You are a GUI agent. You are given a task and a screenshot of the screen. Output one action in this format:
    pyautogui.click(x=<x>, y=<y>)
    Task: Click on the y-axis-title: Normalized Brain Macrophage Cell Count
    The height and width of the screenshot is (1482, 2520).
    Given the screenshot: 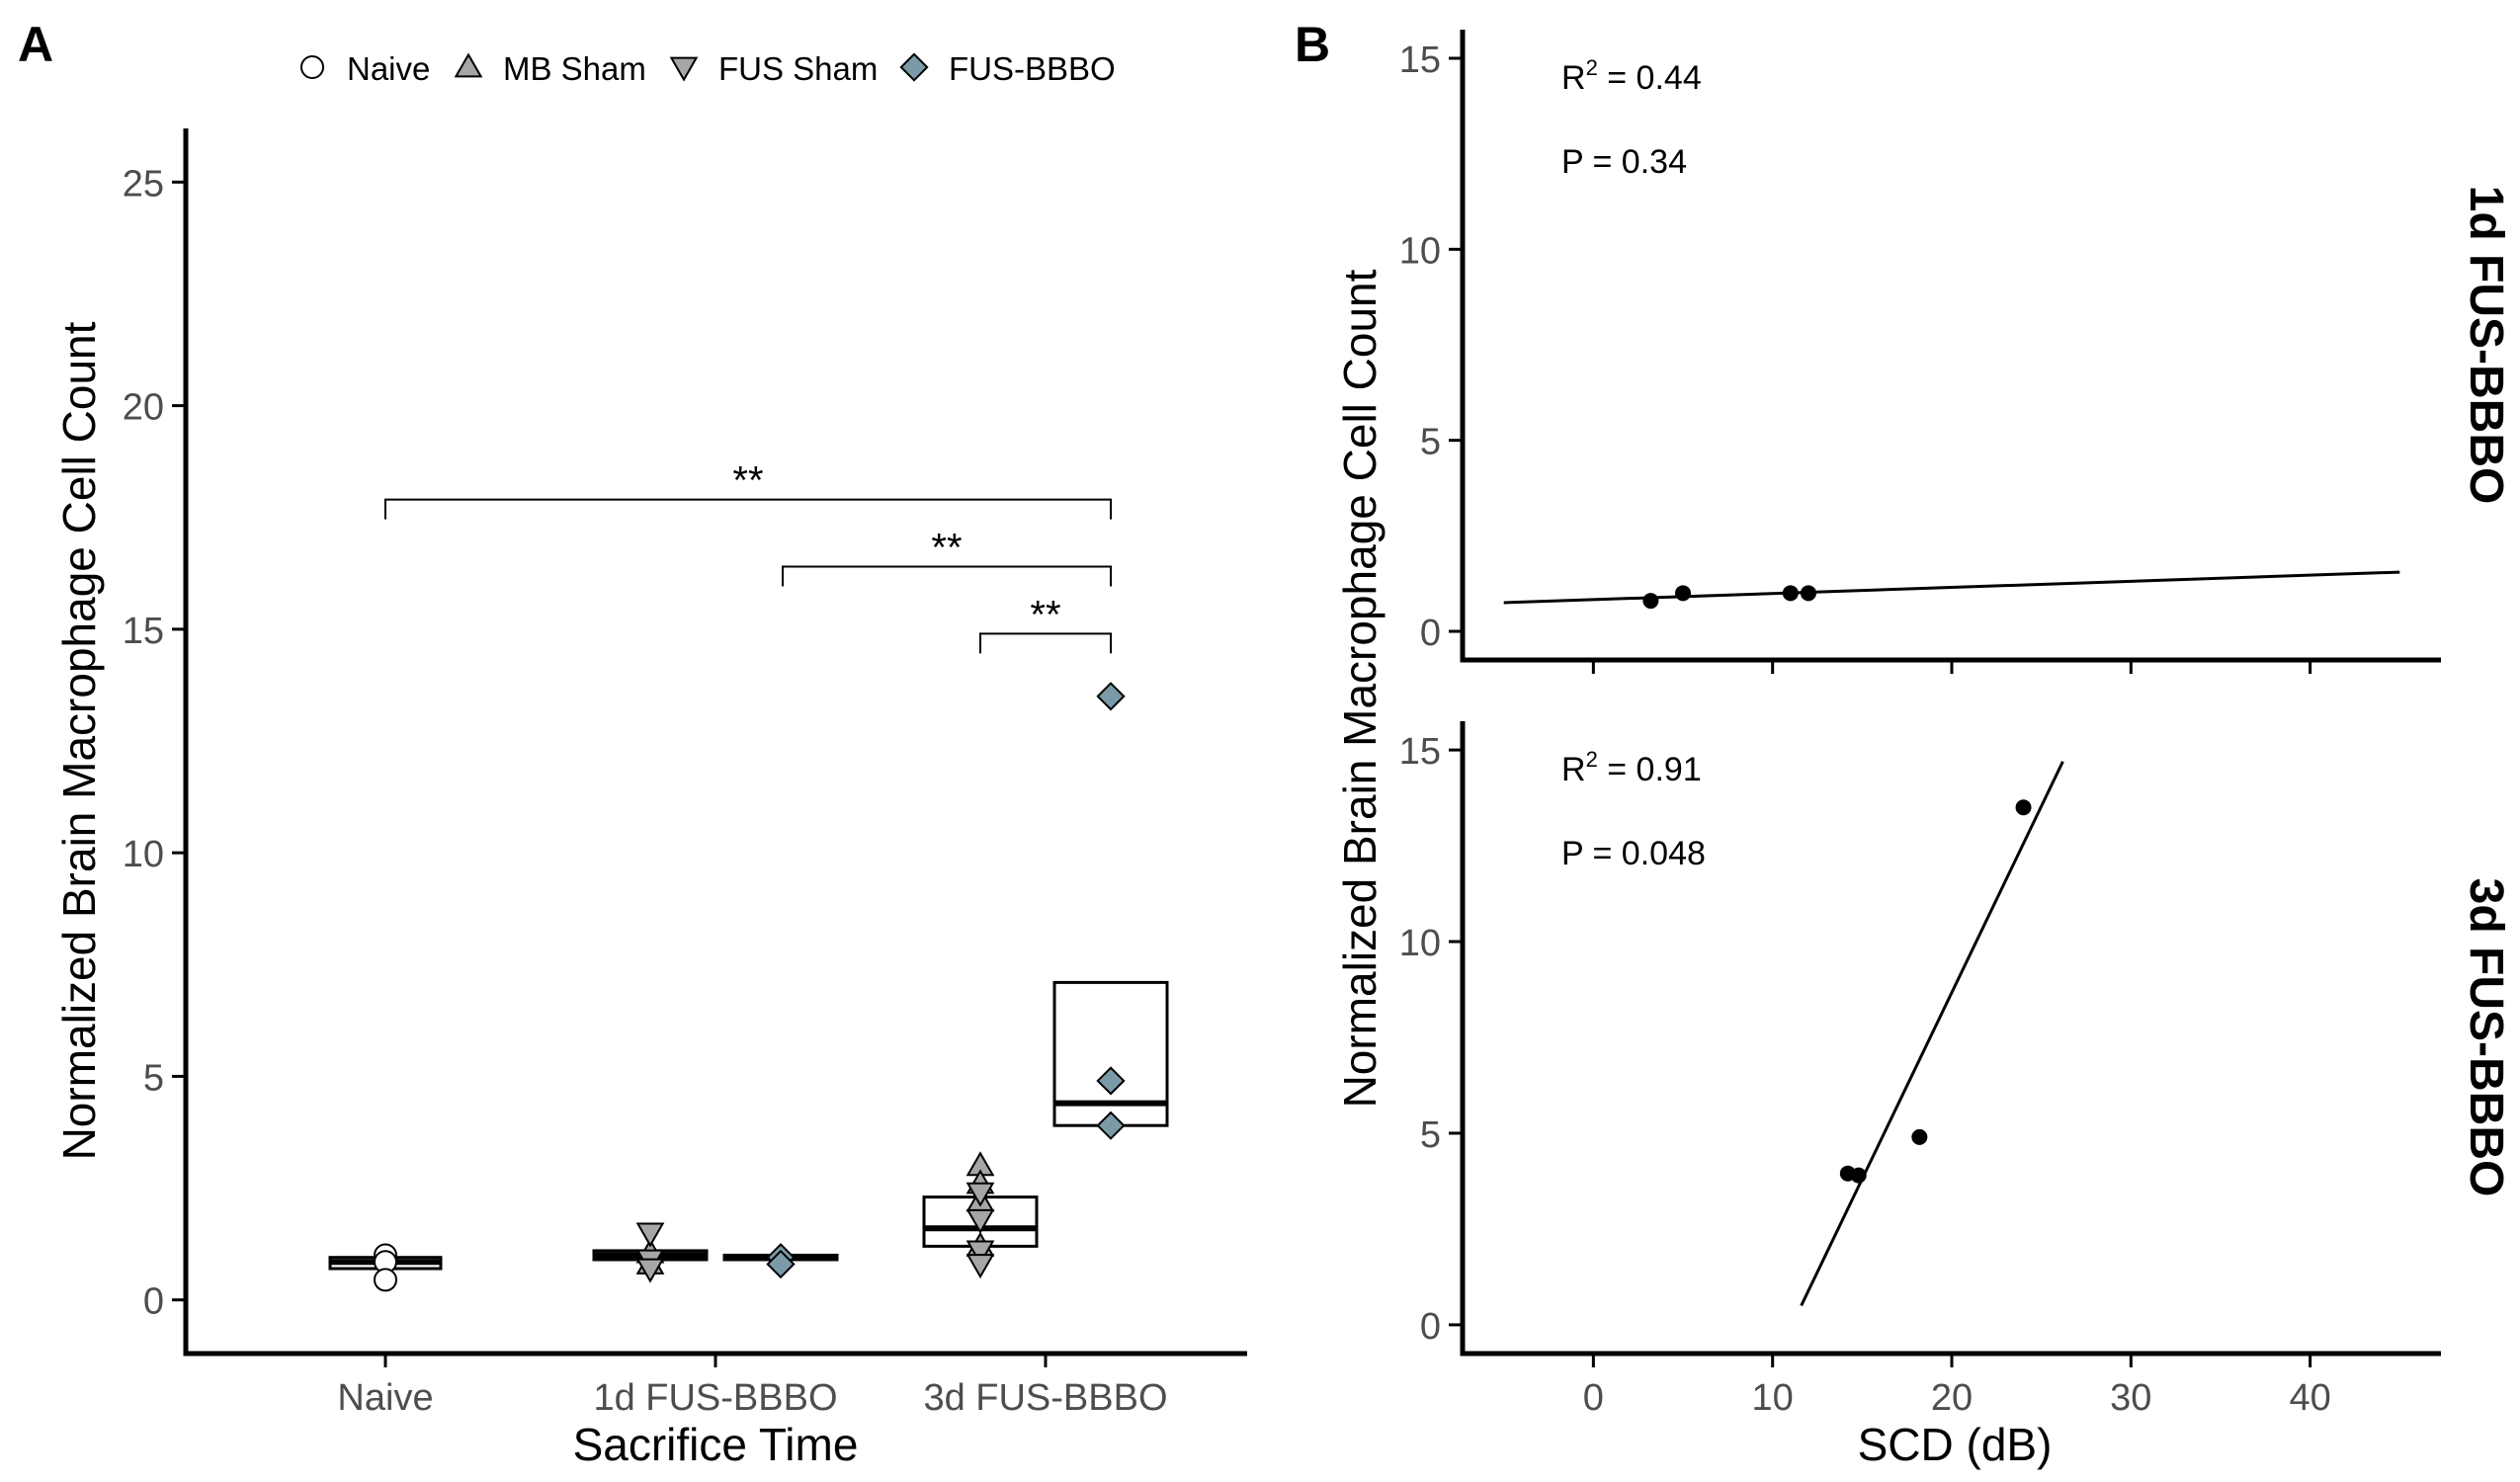 What is the action you would take?
    pyautogui.click(x=79, y=740)
    